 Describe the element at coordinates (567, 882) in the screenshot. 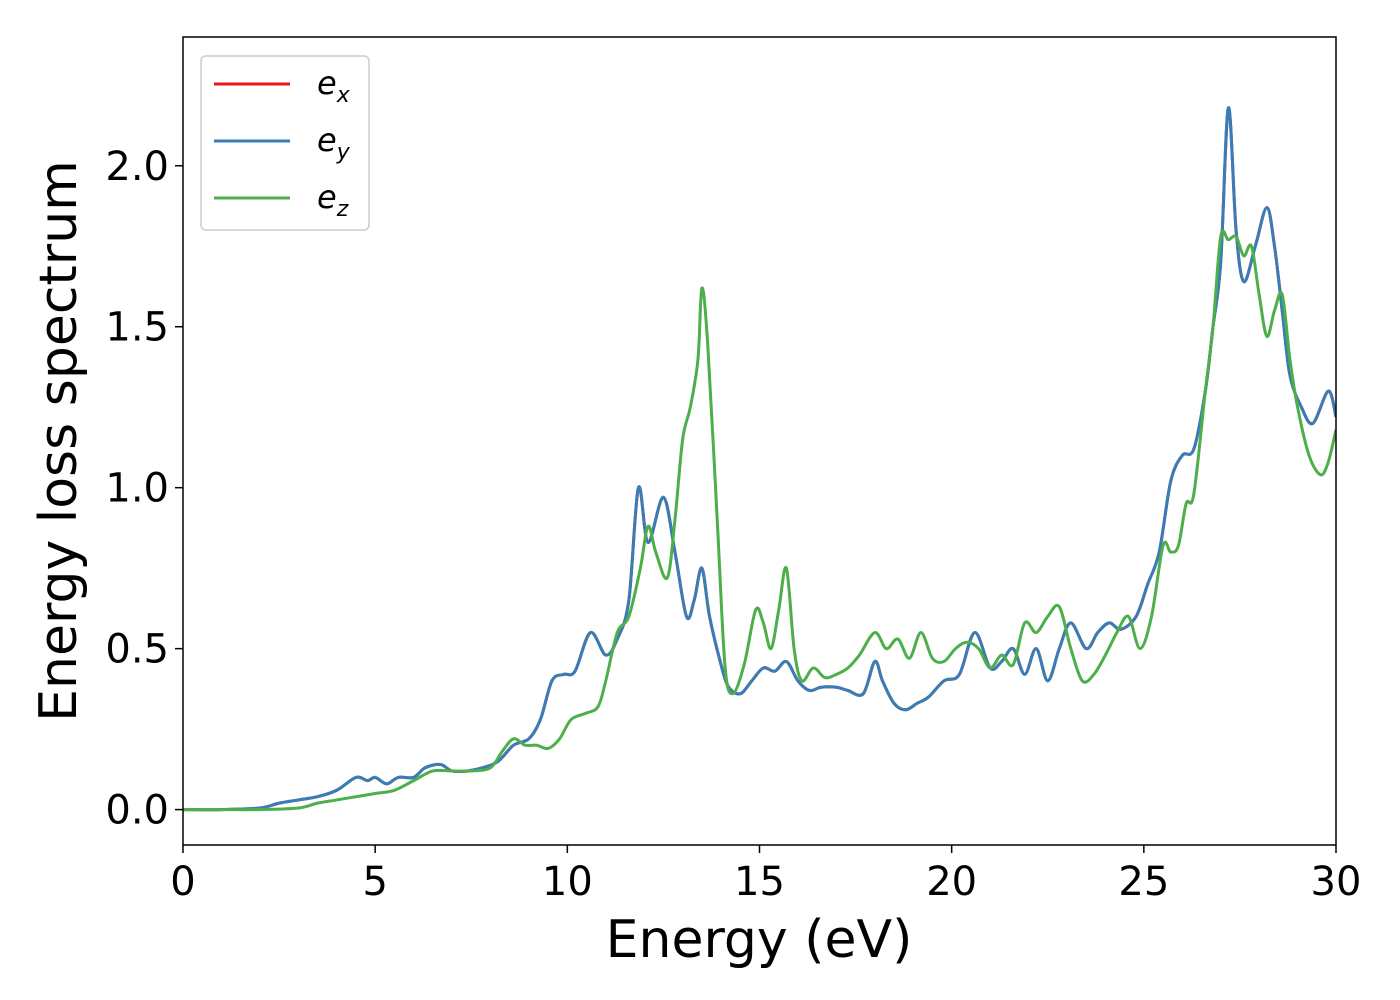

I see `x-tick-label: 10` at that location.